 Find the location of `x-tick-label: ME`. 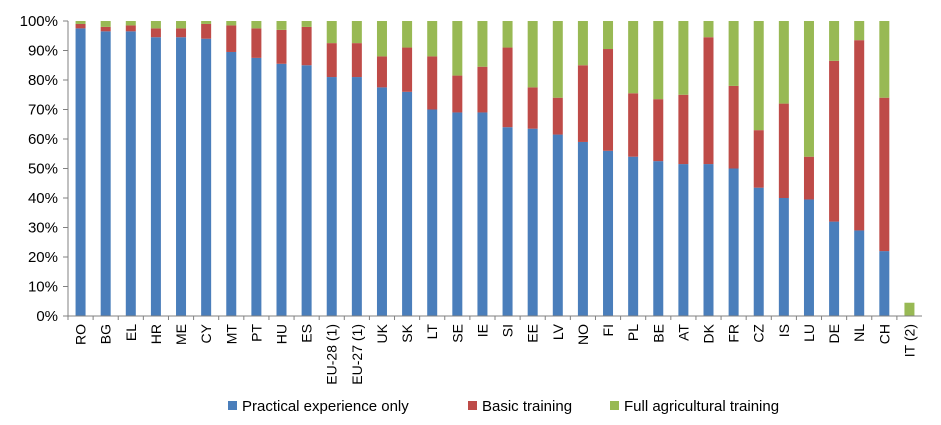

x-tick-label: ME is located at coordinates (181, 334).